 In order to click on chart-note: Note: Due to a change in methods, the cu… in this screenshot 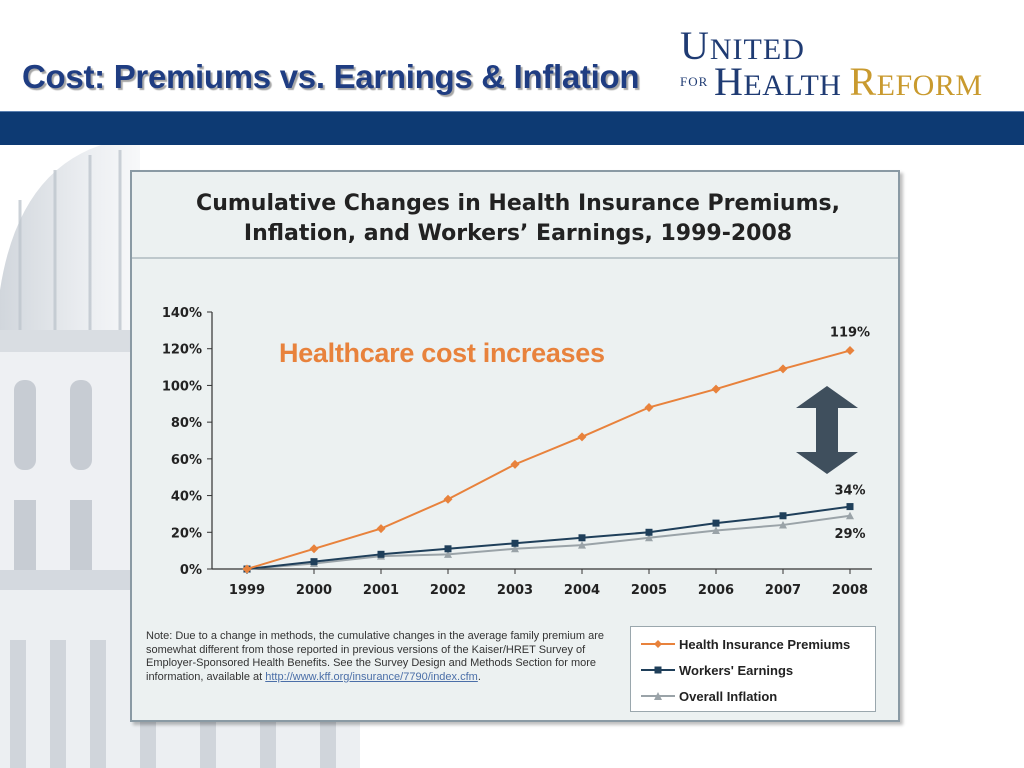, I will do `click(376, 657)`.